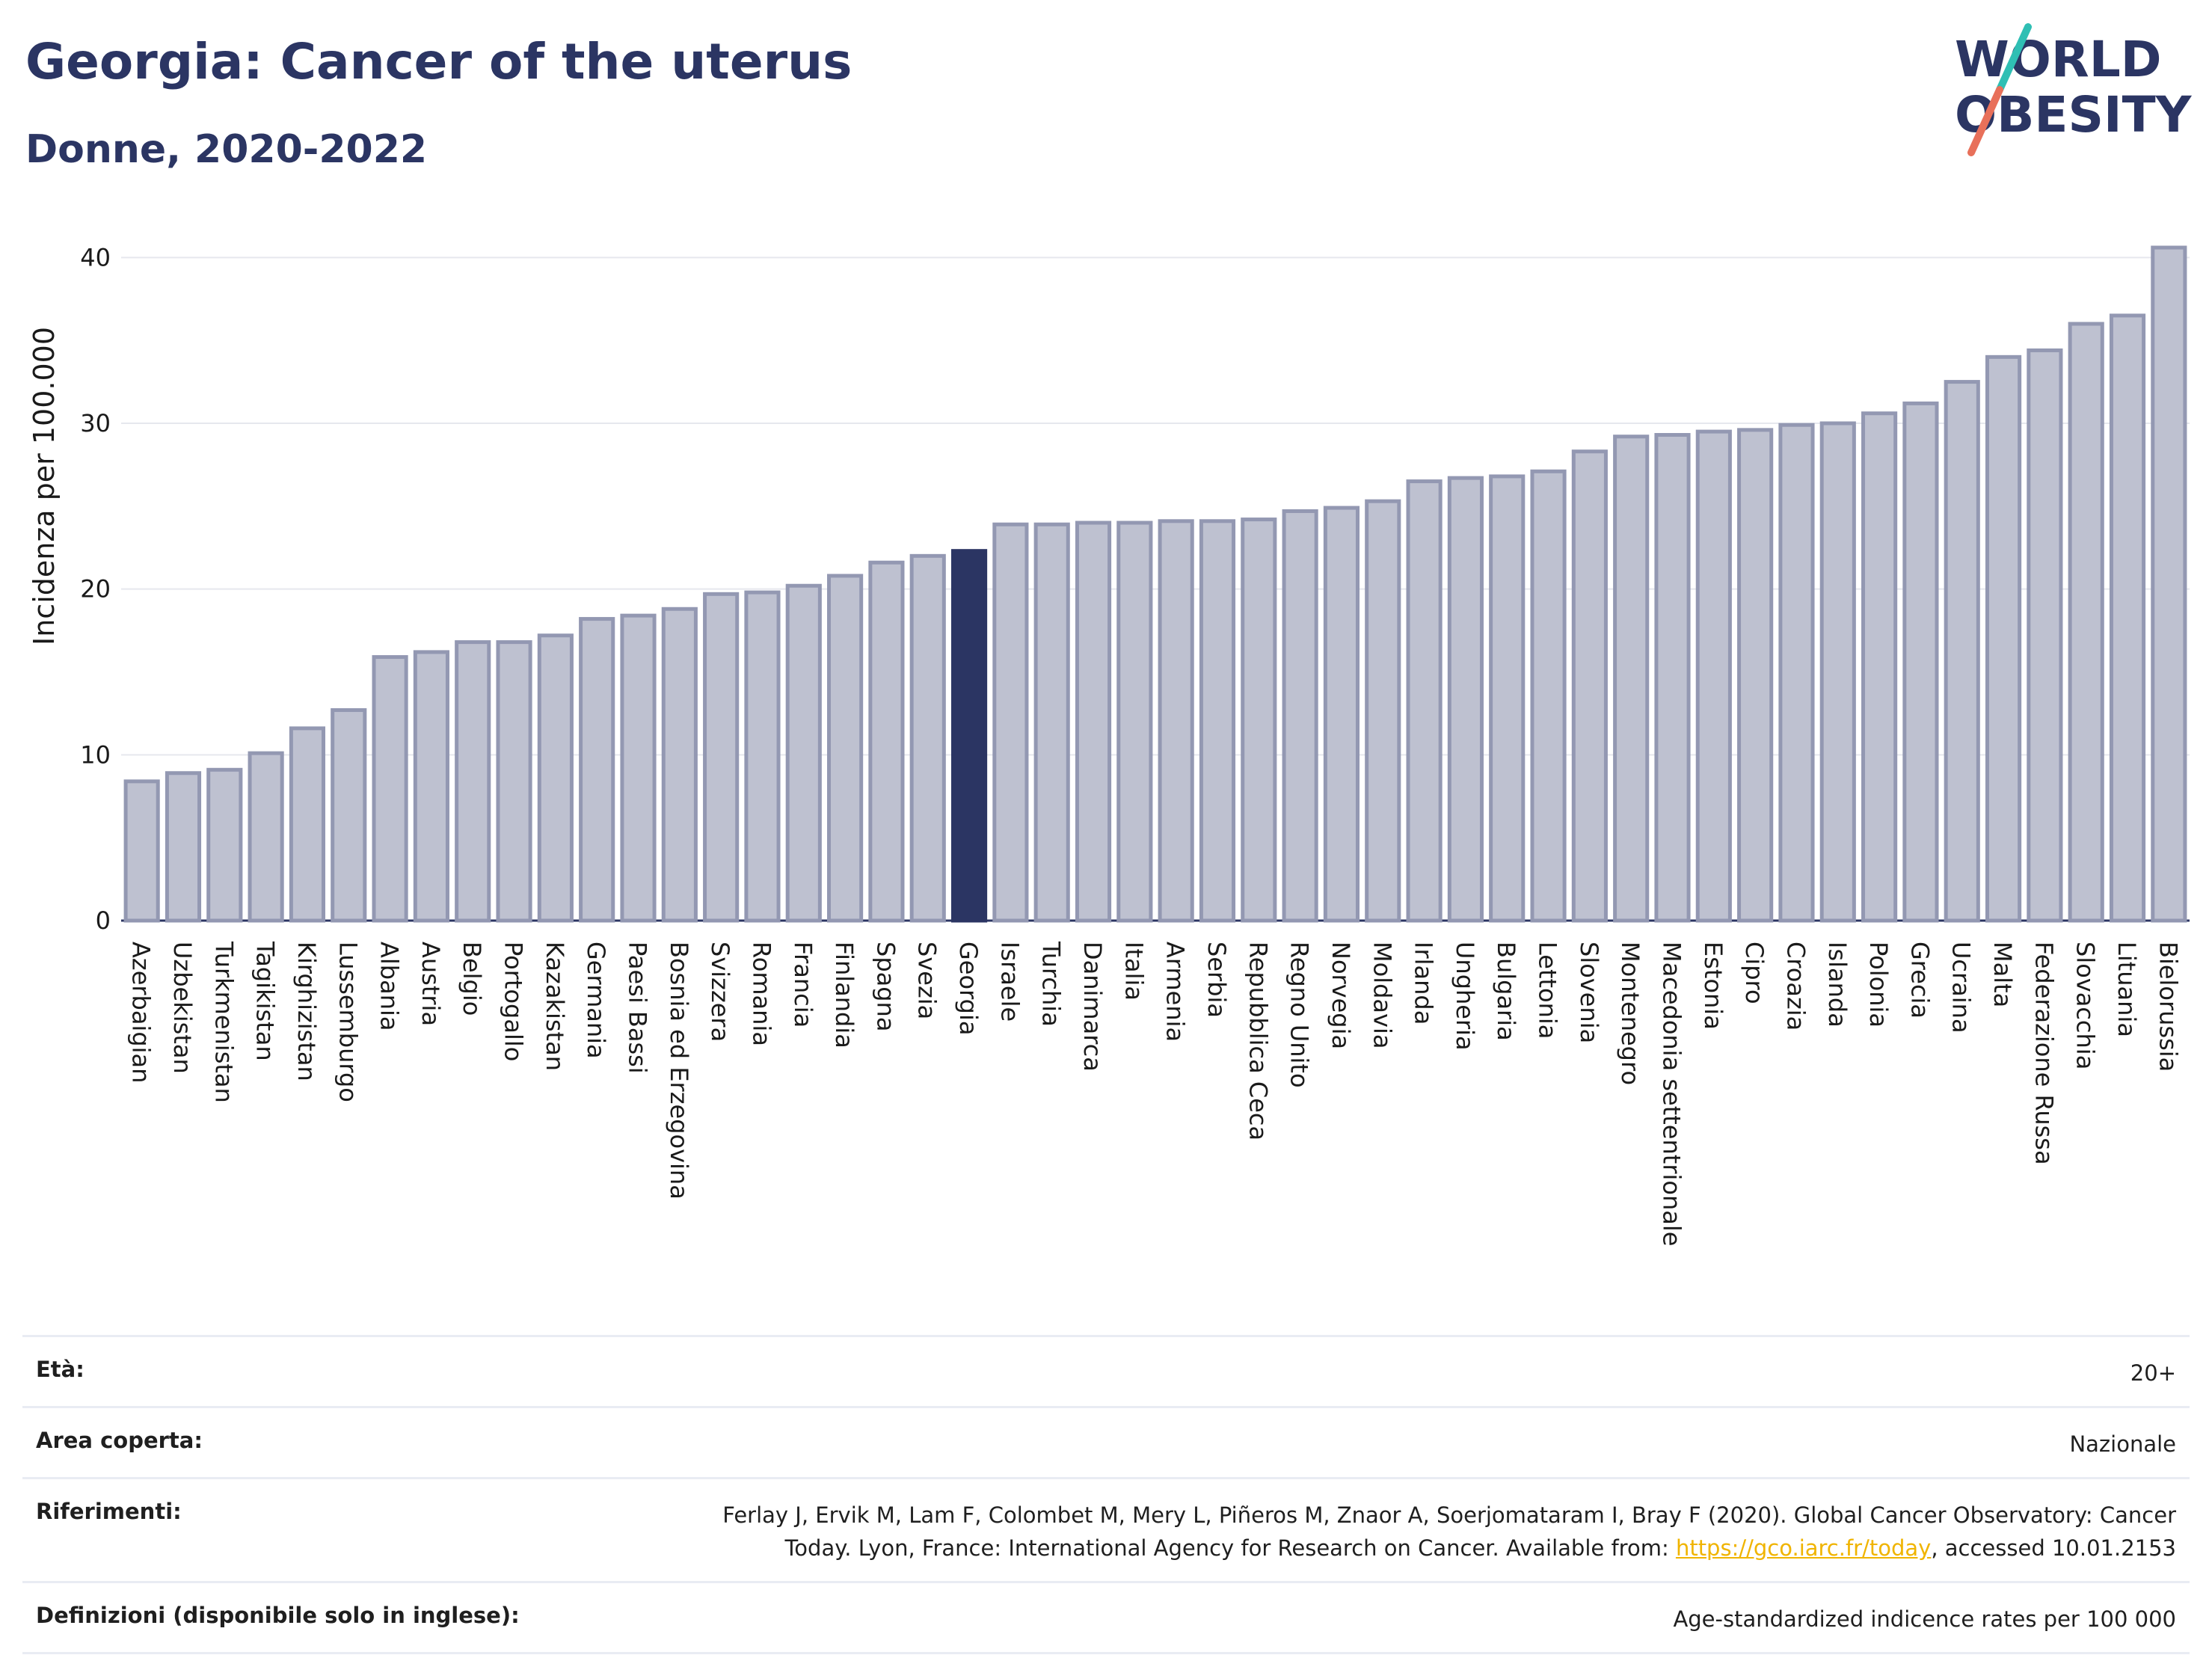  What do you see at coordinates (1754, 973) in the screenshot?
I see `x-tick-label: Cipro` at bounding box center [1754, 973].